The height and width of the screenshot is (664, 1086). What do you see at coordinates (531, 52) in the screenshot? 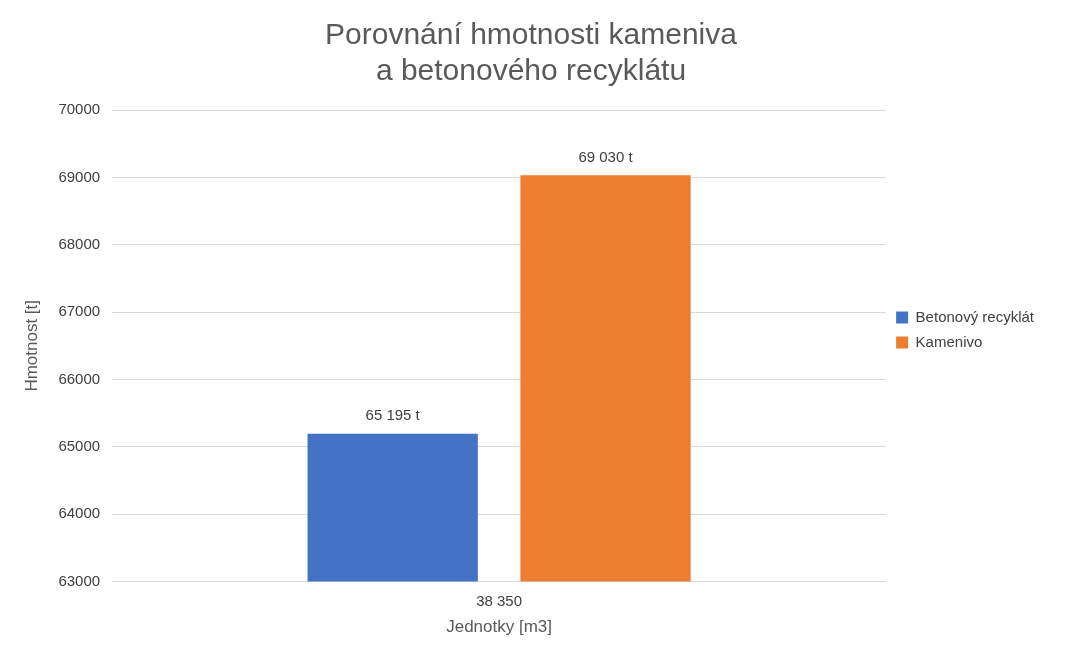
I see `chart-title: Porovnání hmotnosti kameniva a betonového recyklátu` at bounding box center [531, 52].